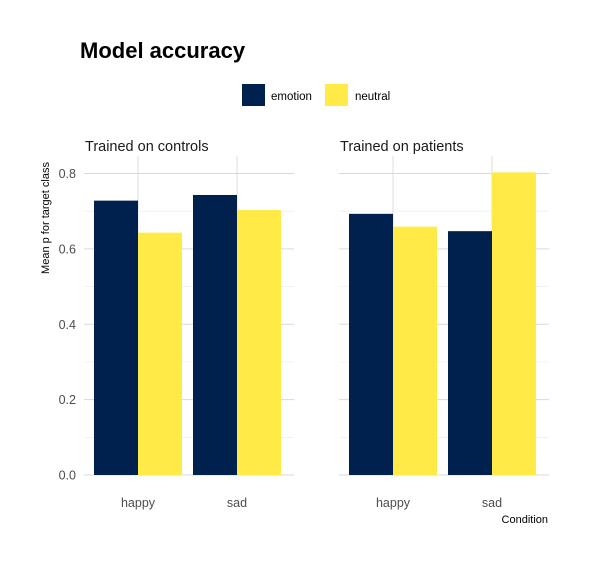  I want to click on y-tick-label: 0.8, so click(67, 174).